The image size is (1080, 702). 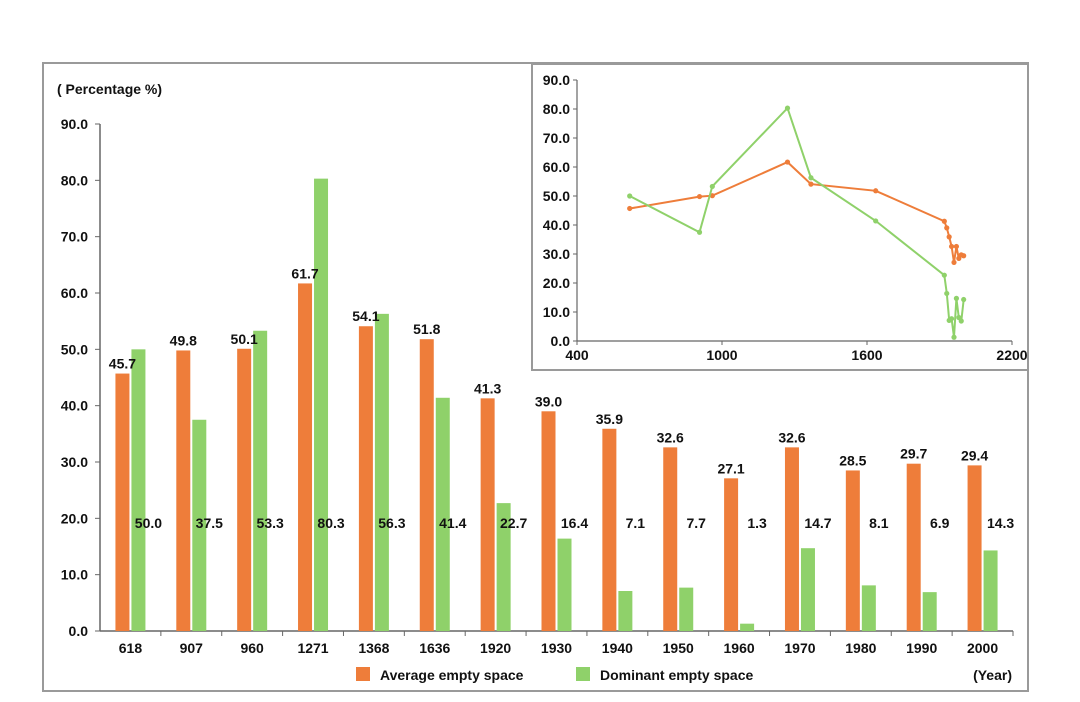 What do you see at coordinates (913, 454) in the screenshot?
I see `data-label-average: 29.7` at bounding box center [913, 454].